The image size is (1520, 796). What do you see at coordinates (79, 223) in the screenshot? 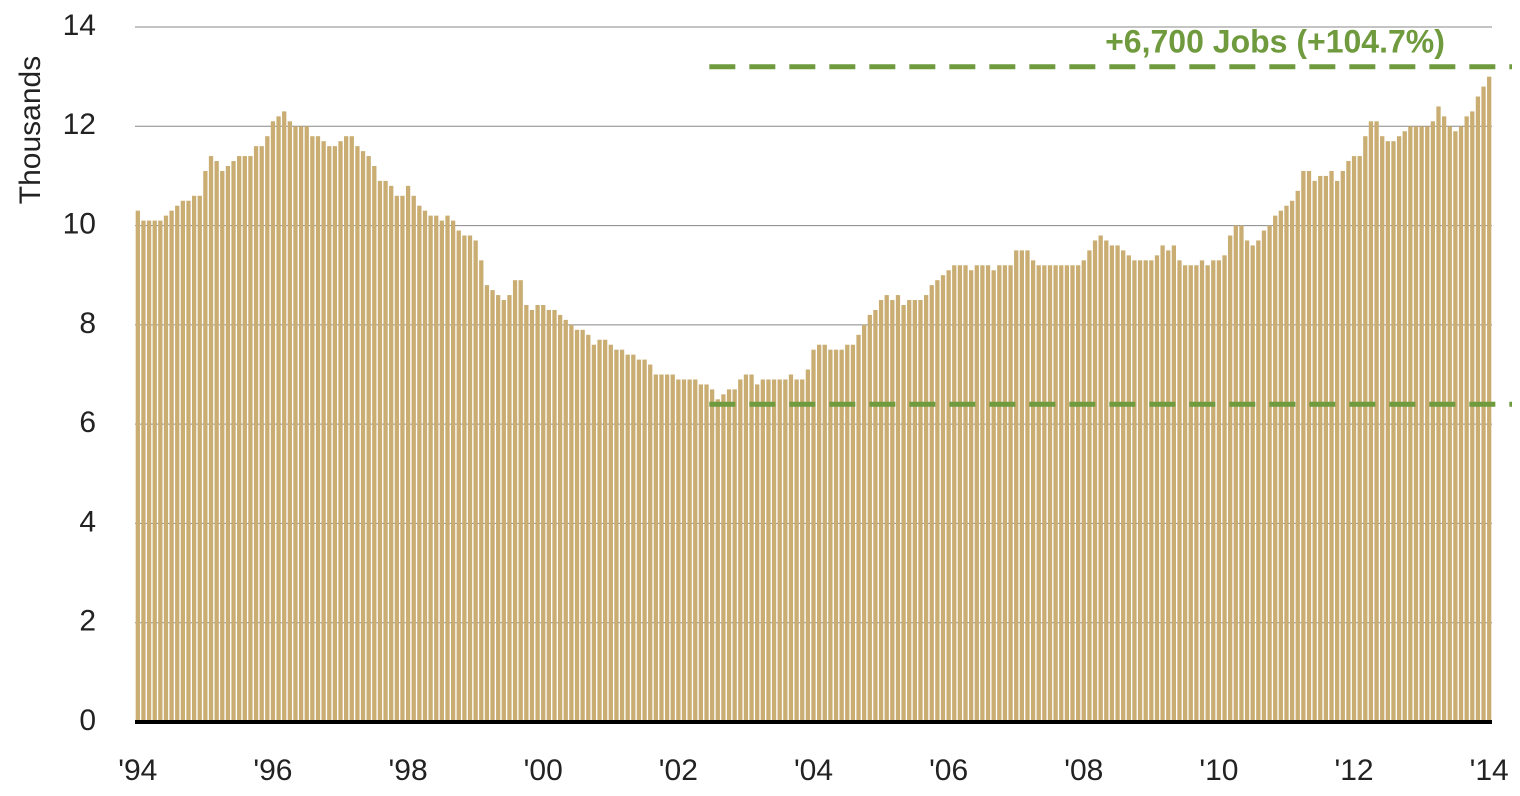
I see `y-tick-label: 10` at bounding box center [79, 223].